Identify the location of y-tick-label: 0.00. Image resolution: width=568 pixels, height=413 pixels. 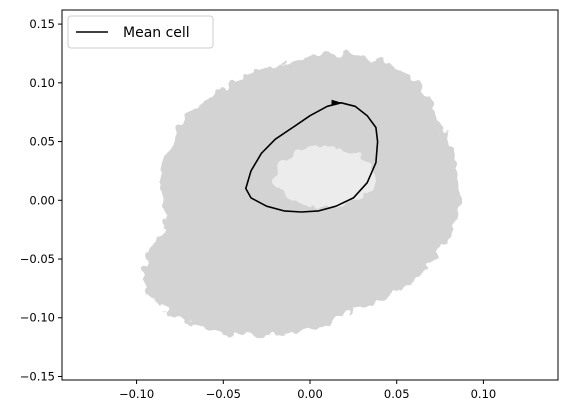
(42, 200).